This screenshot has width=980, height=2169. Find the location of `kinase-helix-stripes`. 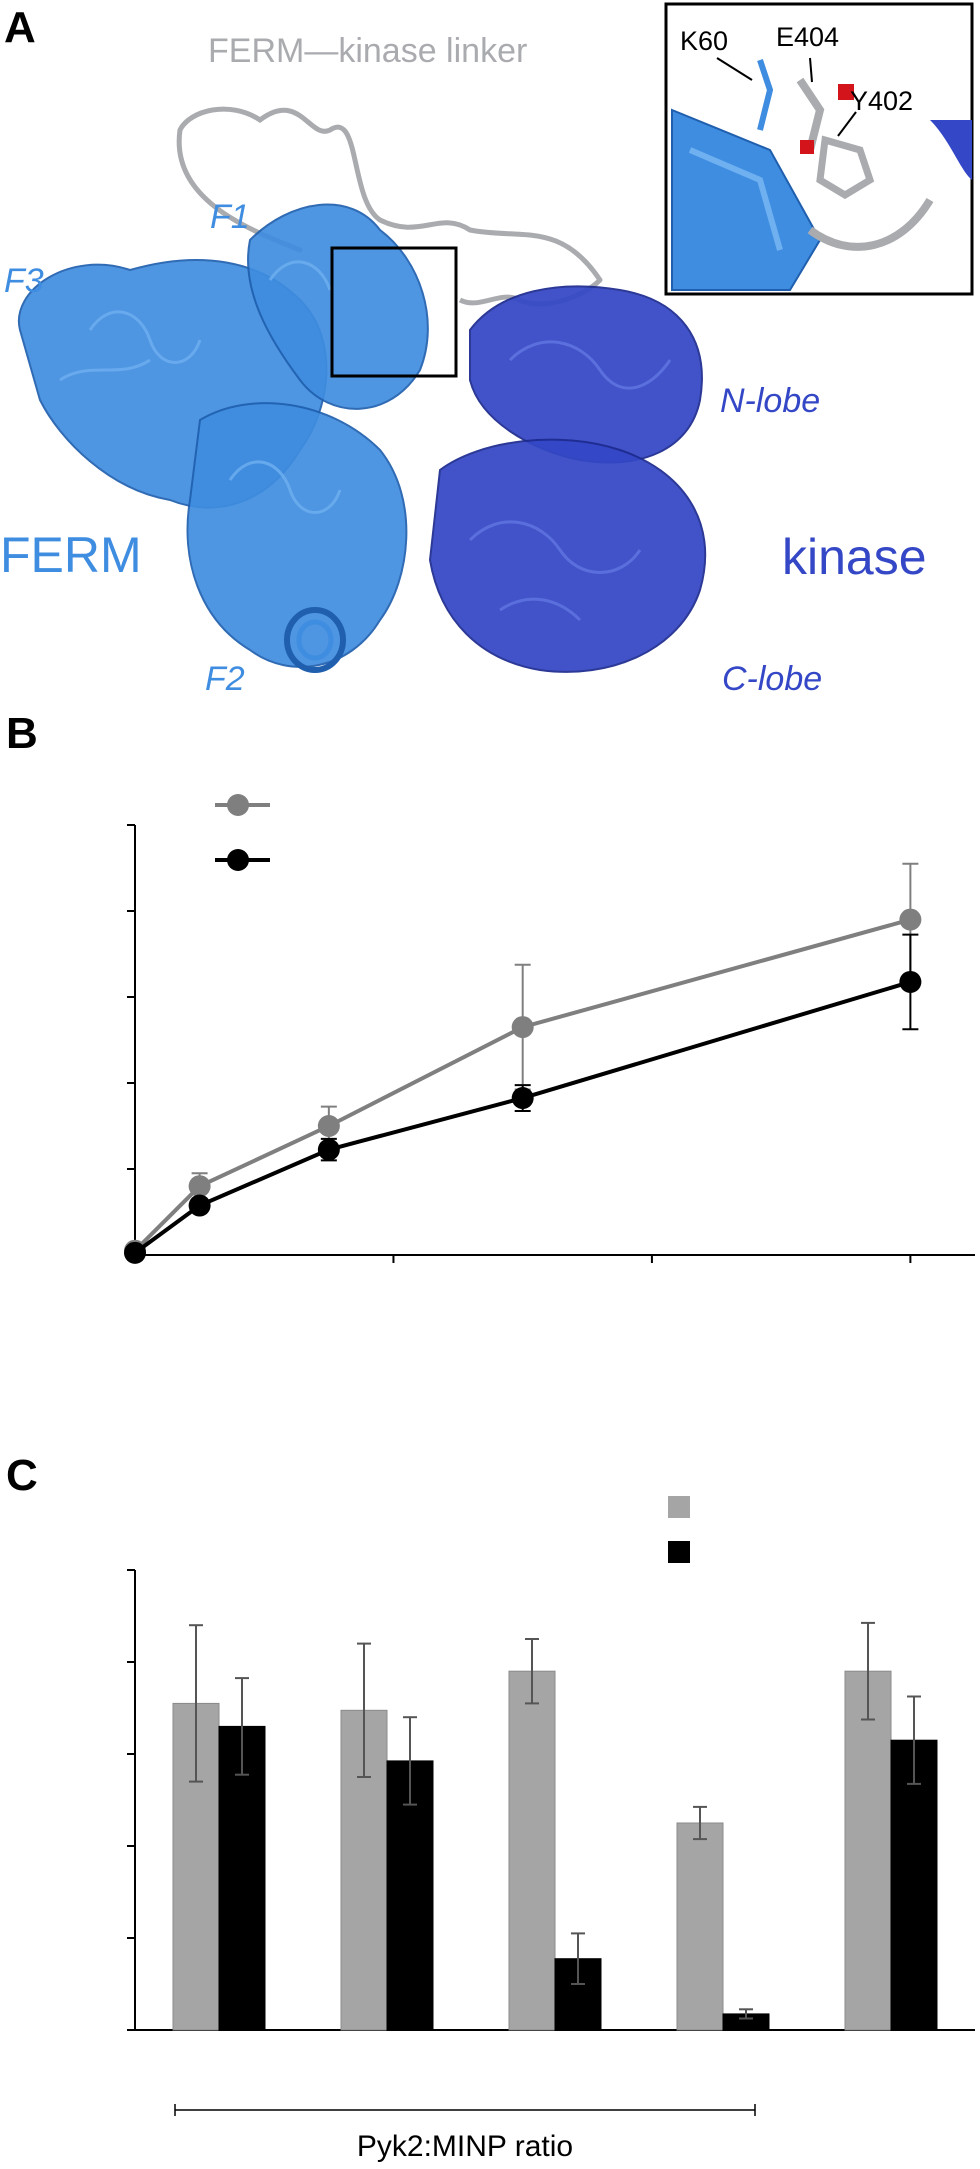

kinase-helix-stripes is located at coordinates (570, 481).